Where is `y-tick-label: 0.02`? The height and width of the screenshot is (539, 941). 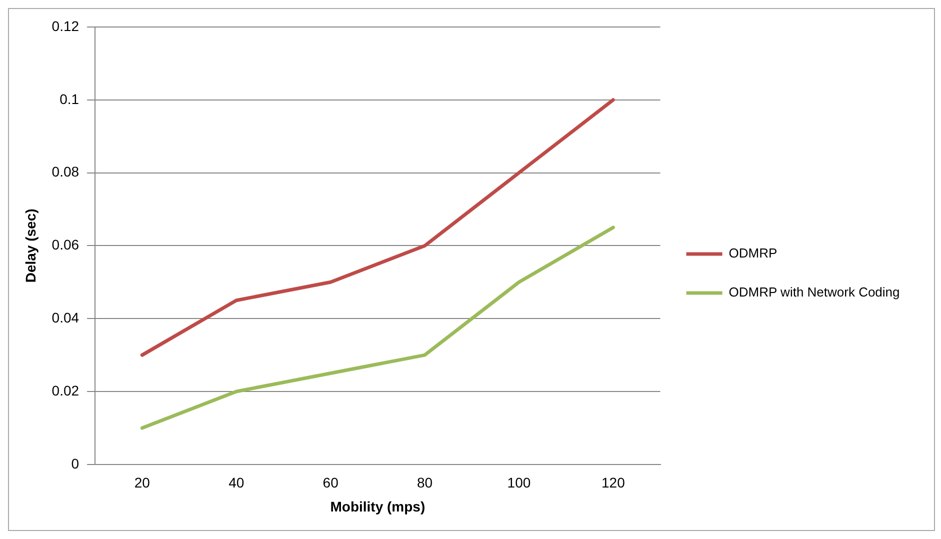
y-tick-label: 0.02 is located at coordinates (66, 390).